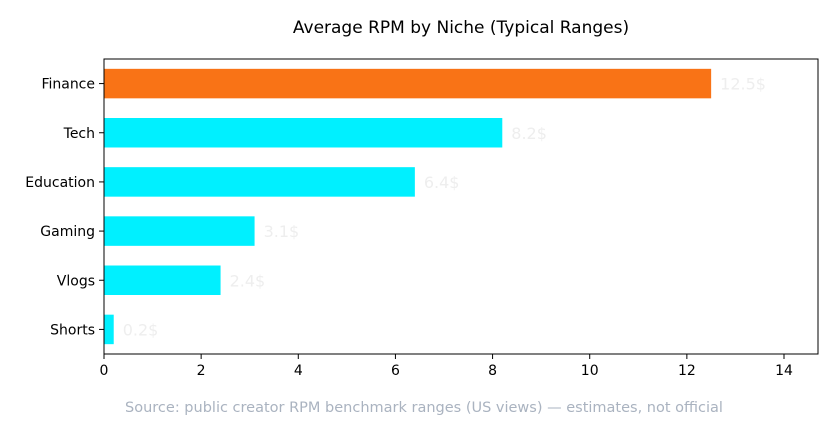 The image size is (838, 435). I want to click on bar-shorts, so click(109, 329).